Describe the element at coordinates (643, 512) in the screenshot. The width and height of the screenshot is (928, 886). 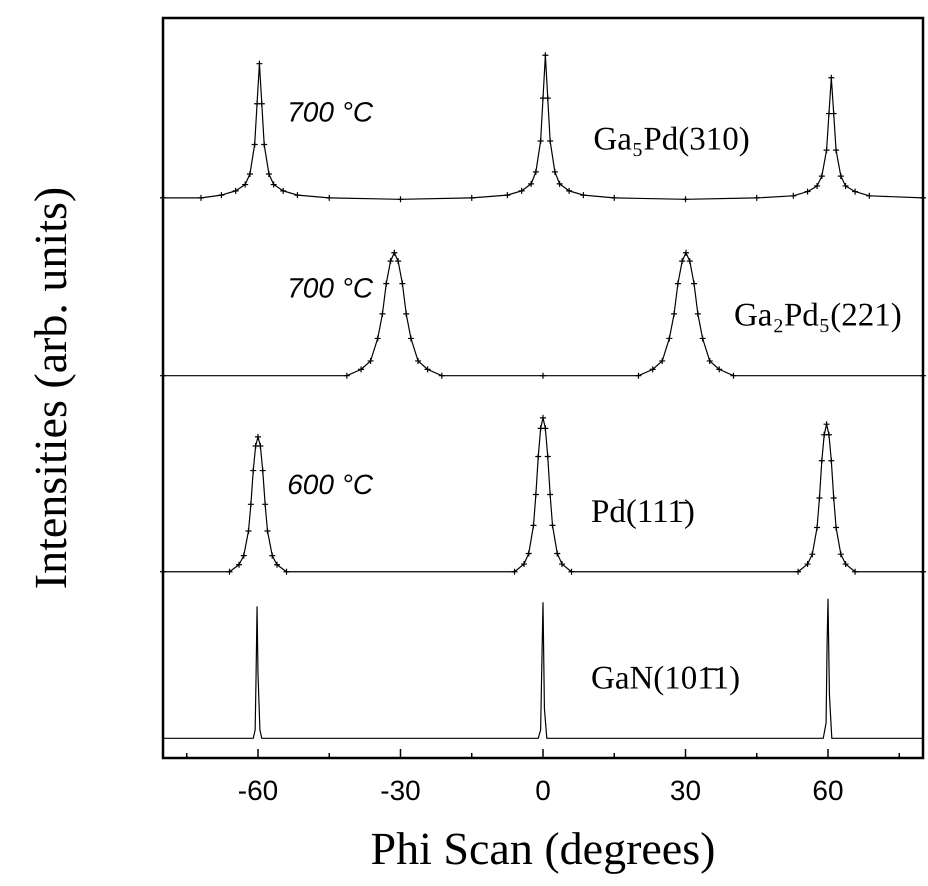
I see `series-label: Pd(111̄)` at that location.